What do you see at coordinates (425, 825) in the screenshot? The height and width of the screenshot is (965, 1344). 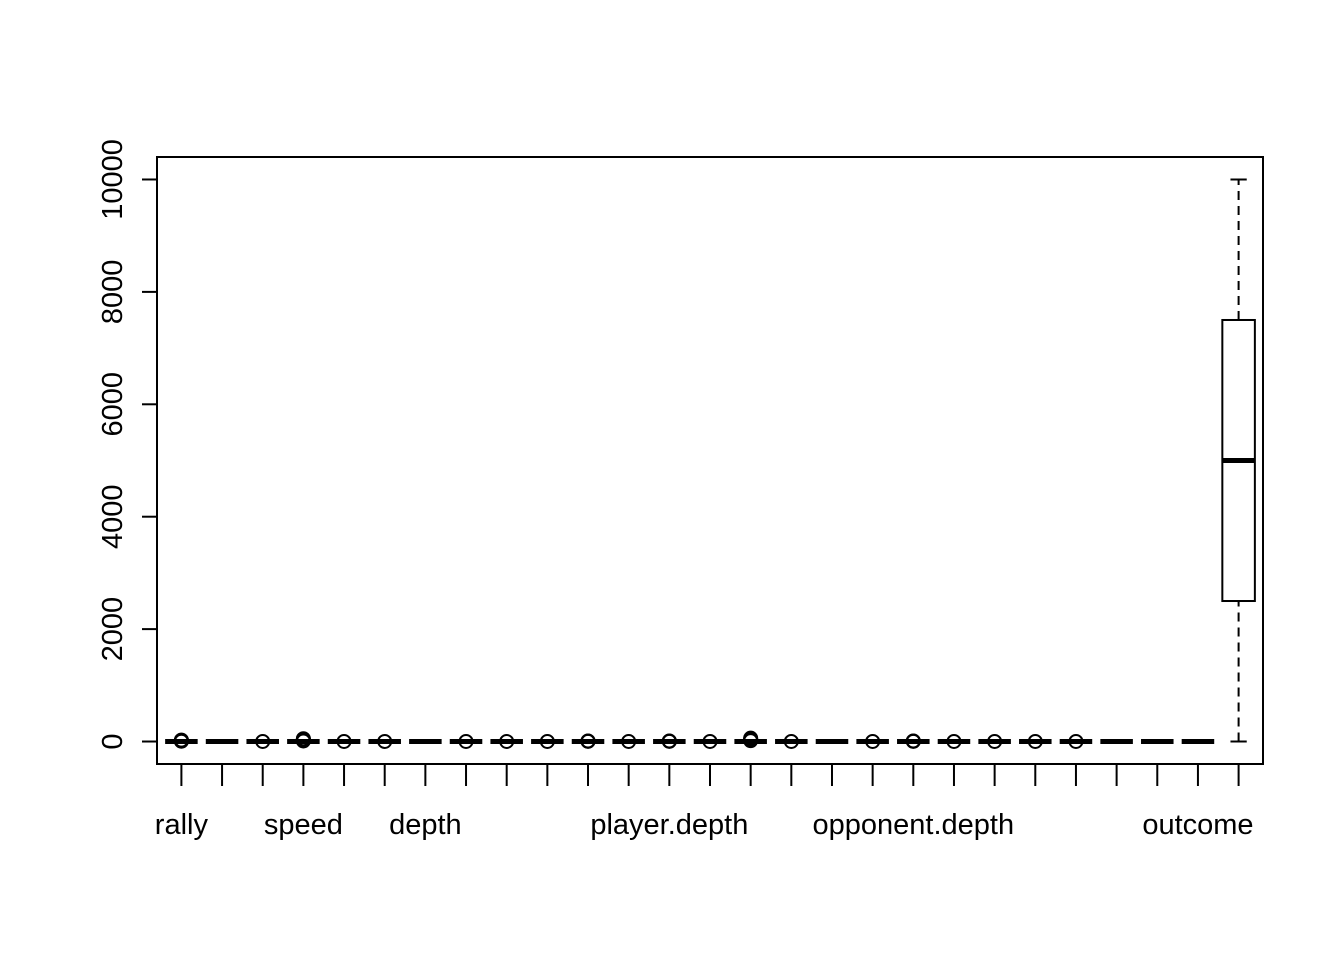 I see `x-tick-label: depth` at bounding box center [425, 825].